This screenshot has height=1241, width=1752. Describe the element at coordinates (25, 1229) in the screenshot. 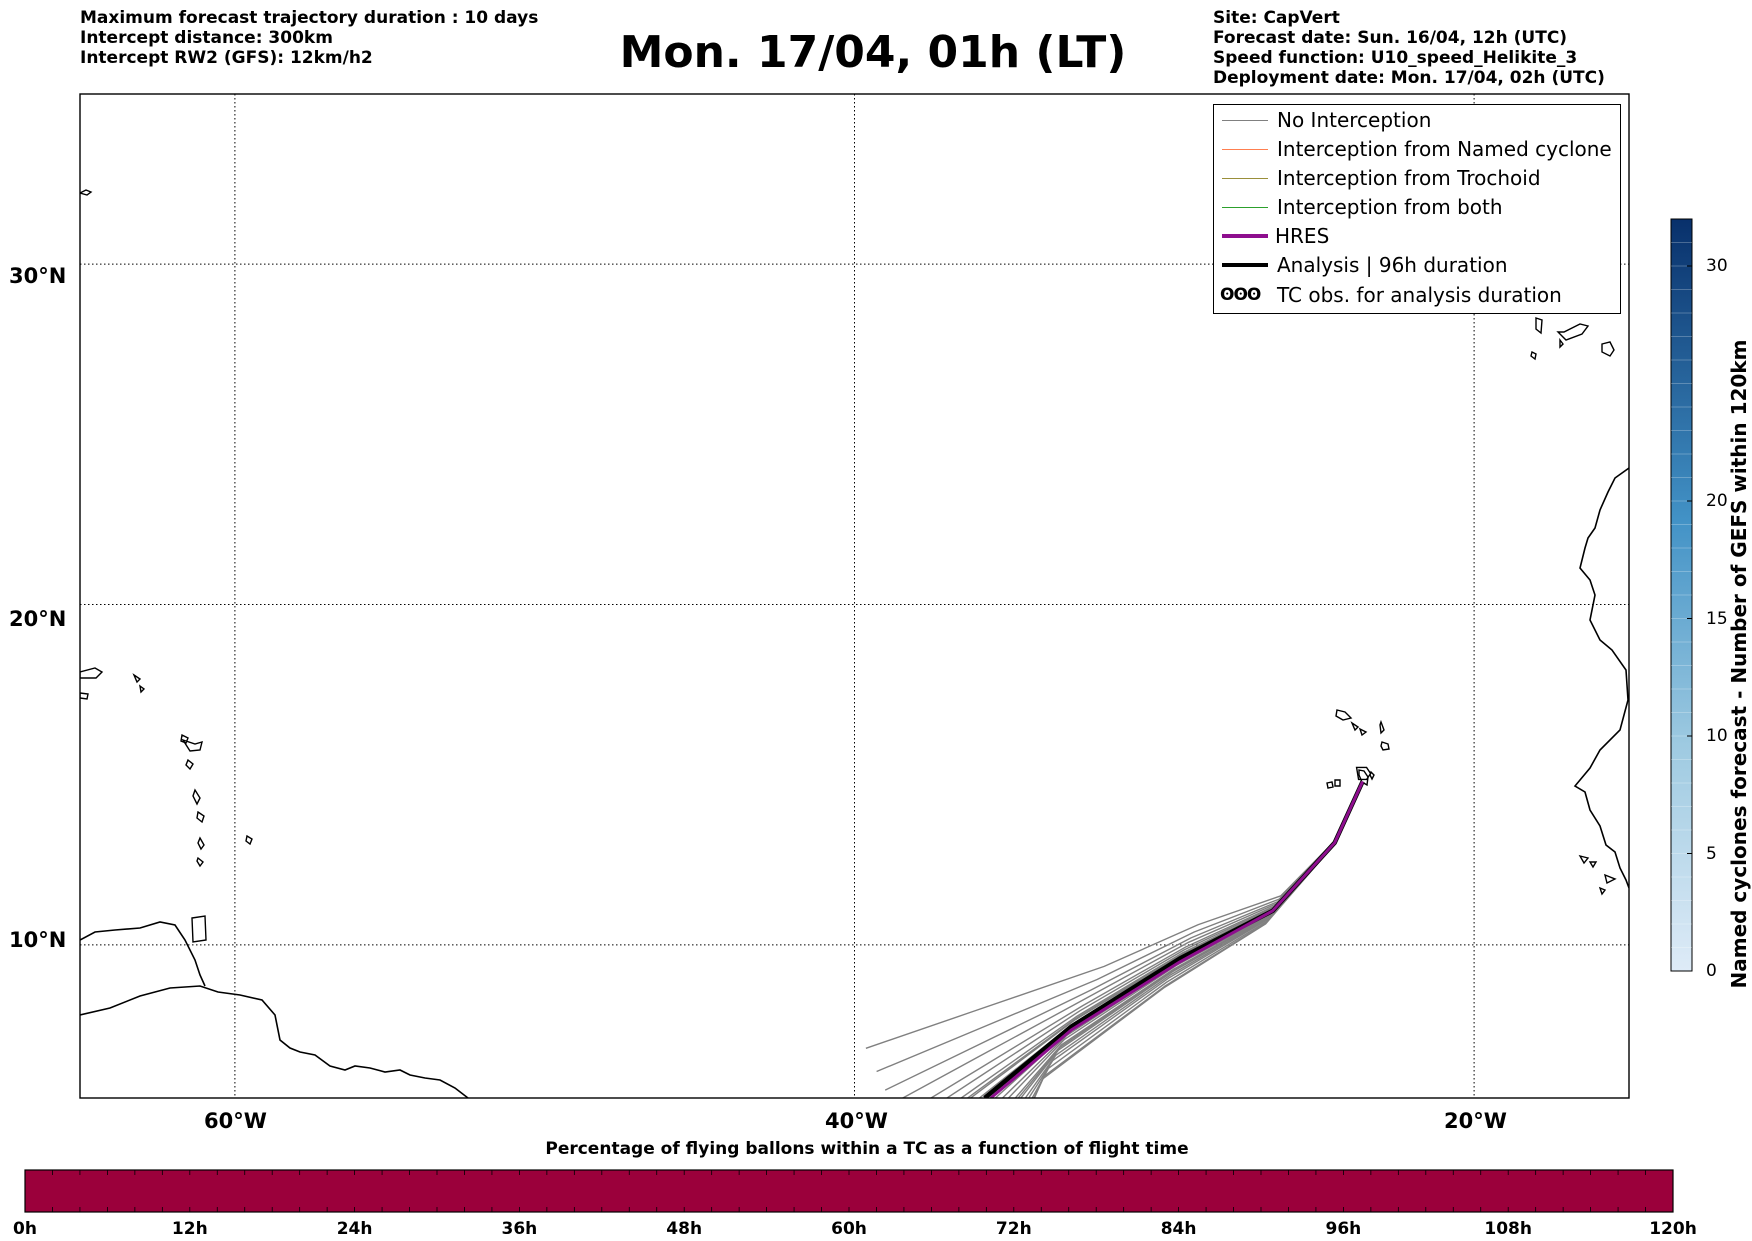

I see `flight-bar-tick-label: 0h` at that location.